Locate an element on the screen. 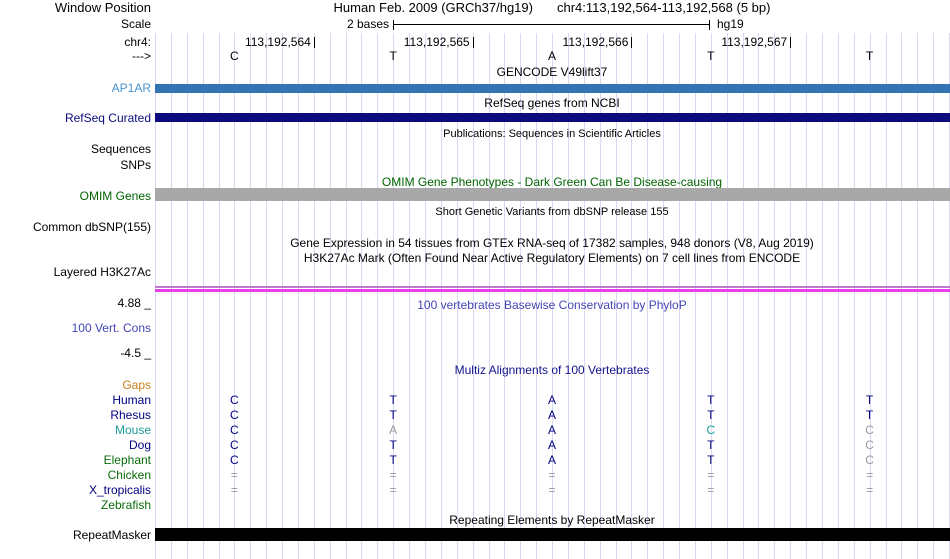  assembly-name: Human Feb. 2009 (GRCh37/hg19) is located at coordinates (433, 7).